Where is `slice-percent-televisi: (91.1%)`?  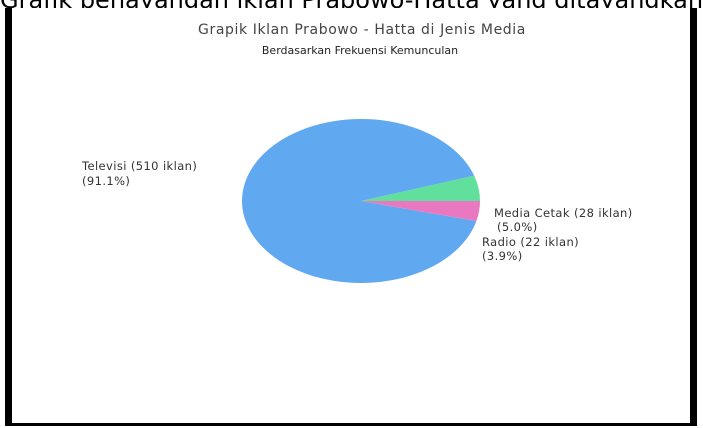 slice-percent-televisi: (91.1%) is located at coordinates (106, 181).